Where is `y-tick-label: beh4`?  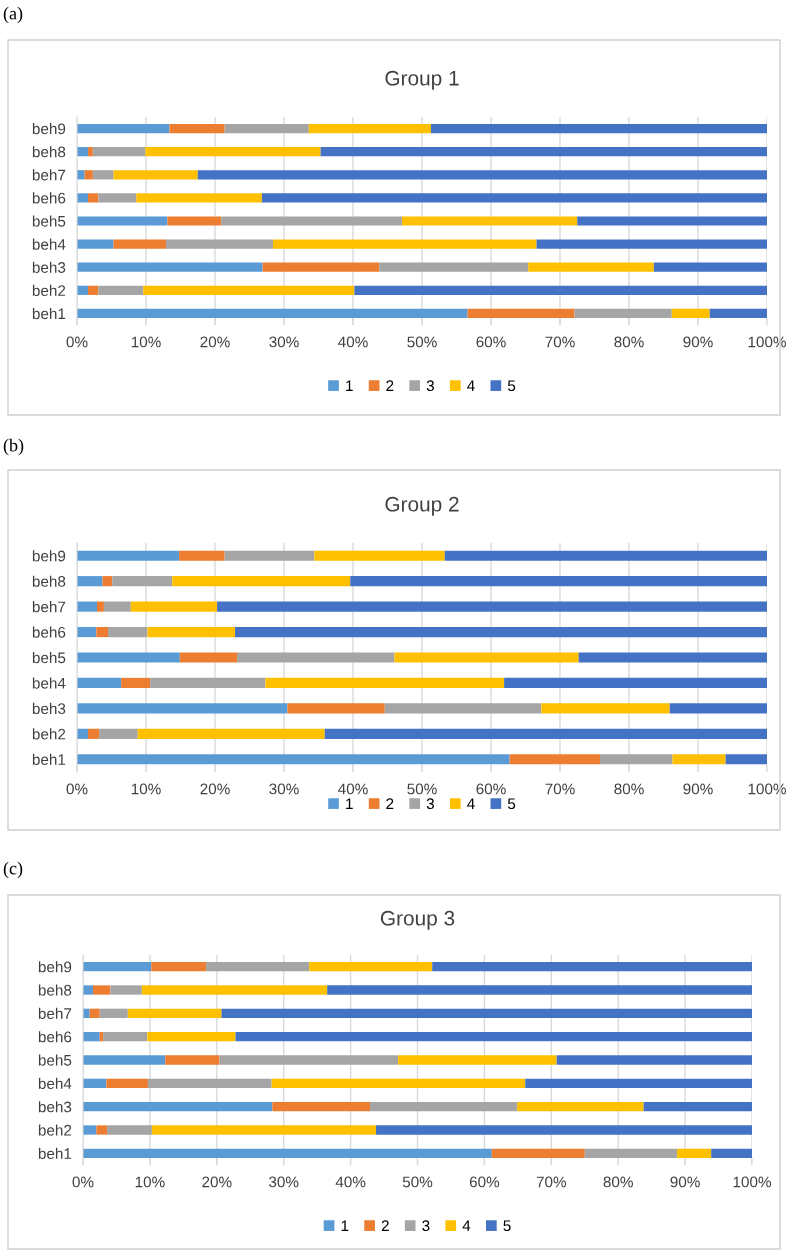
y-tick-label: beh4 is located at coordinates (49, 683).